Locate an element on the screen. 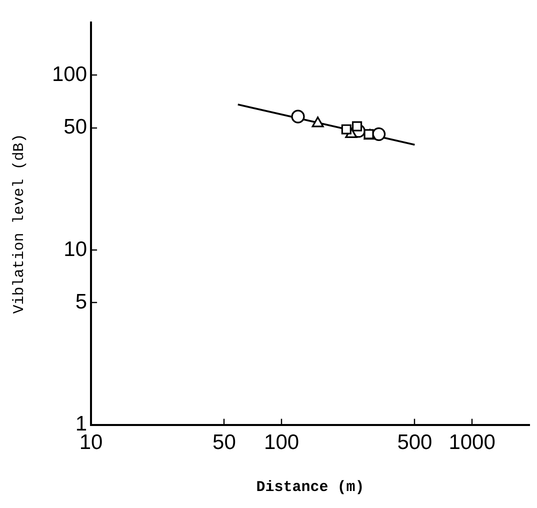 The image size is (537, 508). y-tick-label: 50 is located at coordinates (76, 127).